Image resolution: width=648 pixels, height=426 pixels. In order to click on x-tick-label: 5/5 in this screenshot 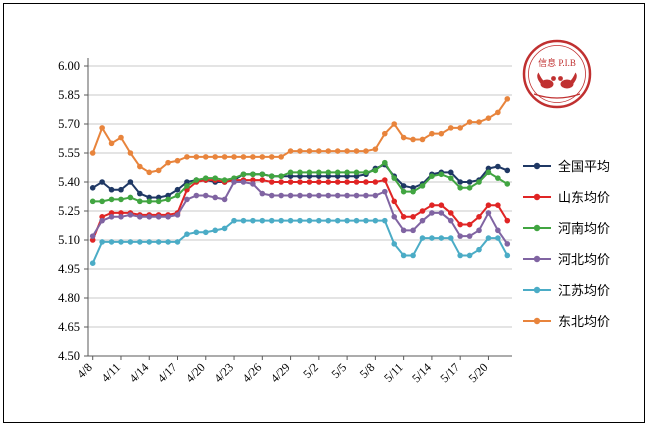, I will do `click(338, 370)`.